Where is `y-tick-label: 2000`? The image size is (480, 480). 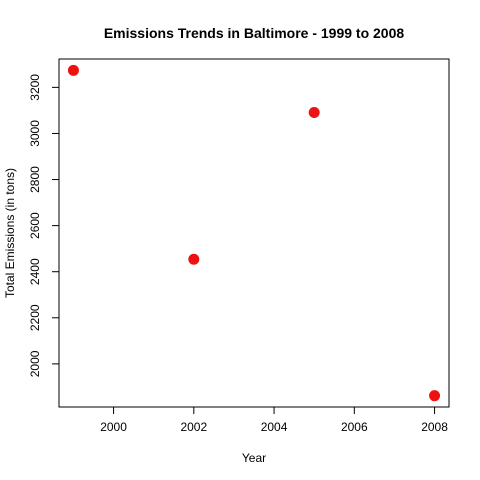
y-tick-label: 2000 is located at coordinates (35, 363).